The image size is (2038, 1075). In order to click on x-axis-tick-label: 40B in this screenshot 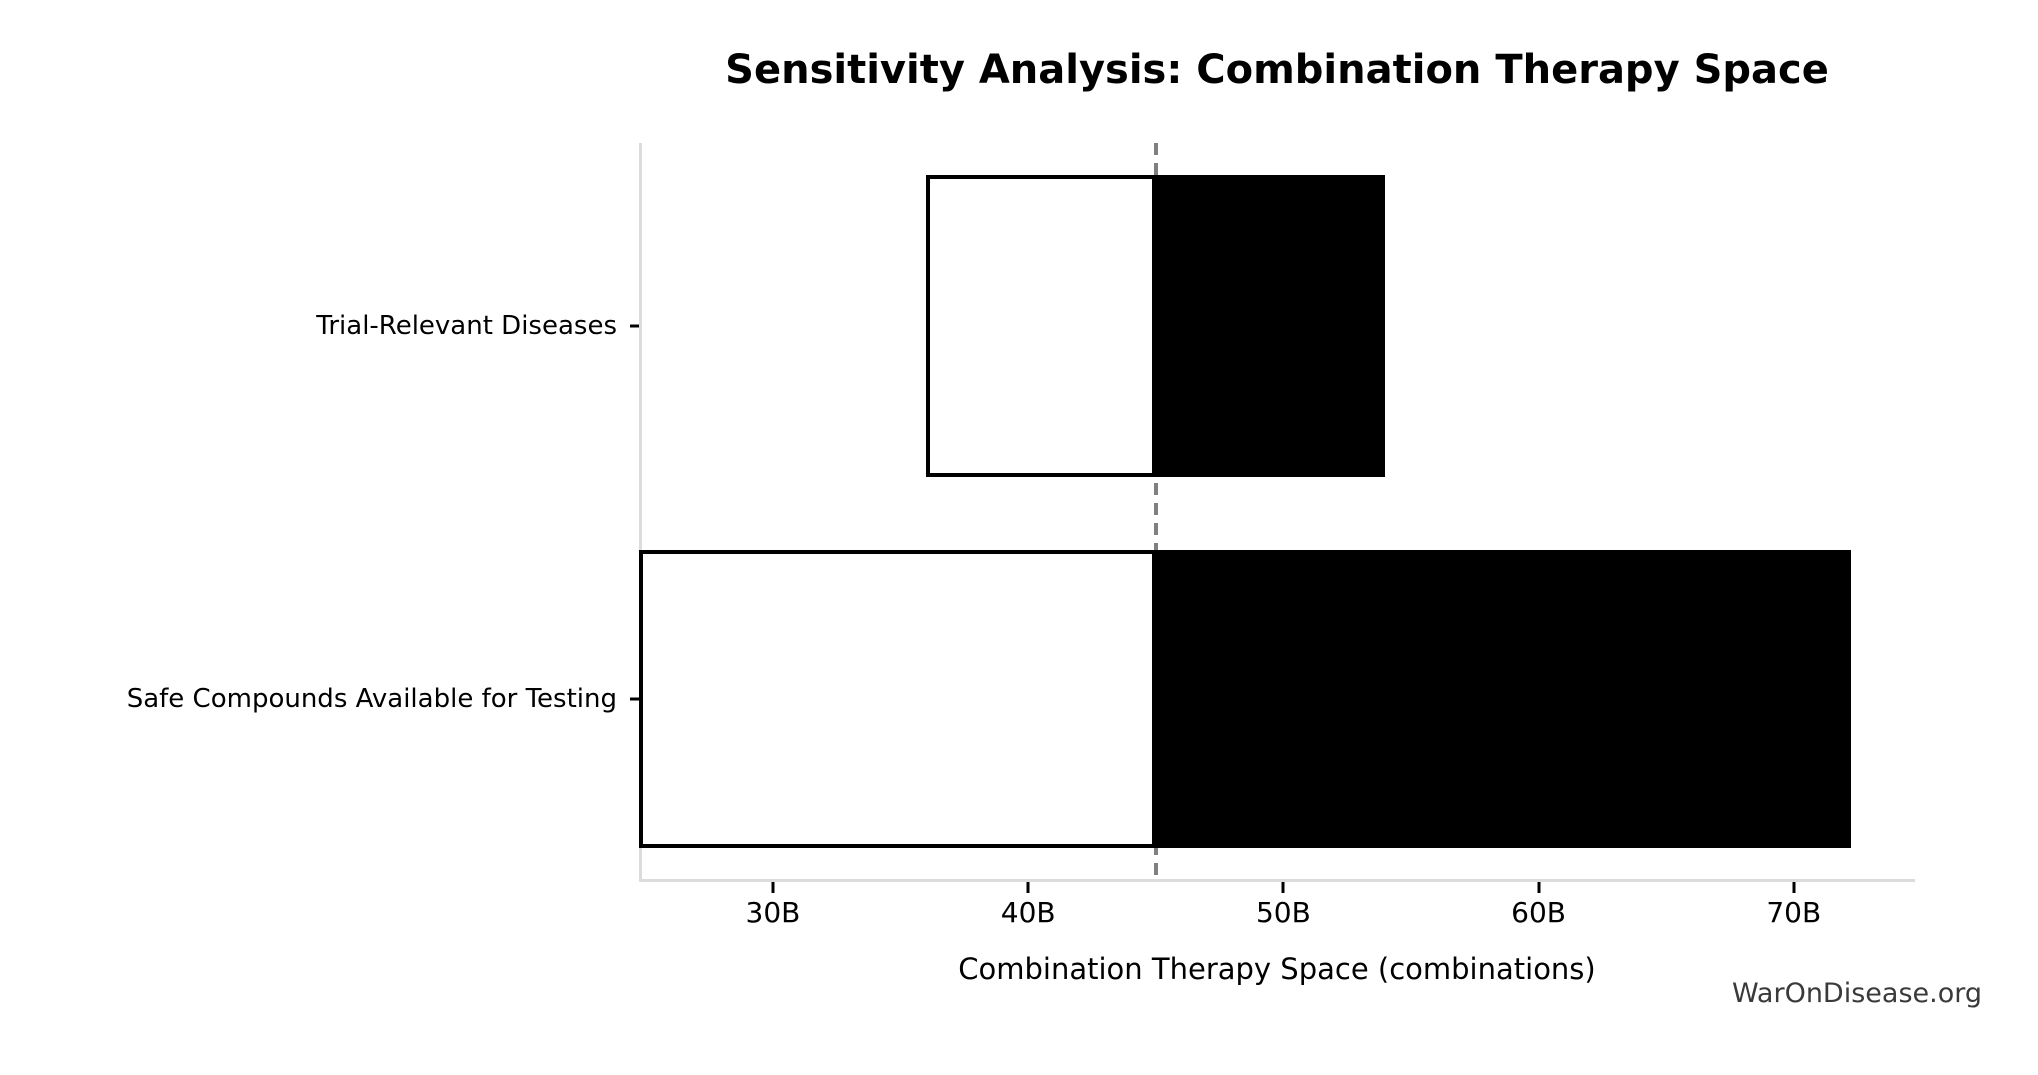, I will do `click(1028, 912)`.